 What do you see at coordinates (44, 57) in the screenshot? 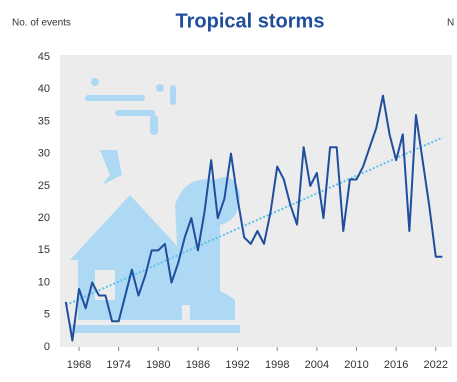
I see `y-tick-label: 45` at bounding box center [44, 57].